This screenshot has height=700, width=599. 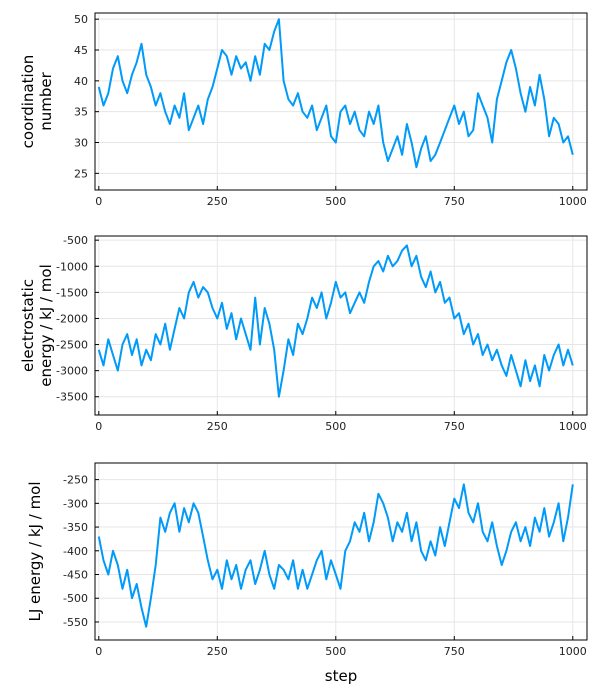 What do you see at coordinates (81, 173) in the screenshot?
I see `y-tick-label: 25` at bounding box center [81, 173].